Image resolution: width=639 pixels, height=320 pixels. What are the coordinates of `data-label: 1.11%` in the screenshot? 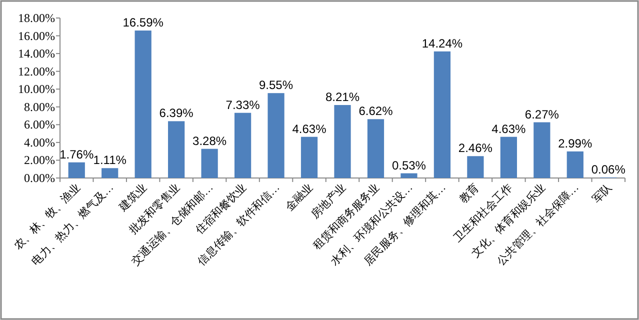 It's located at (110, 160).